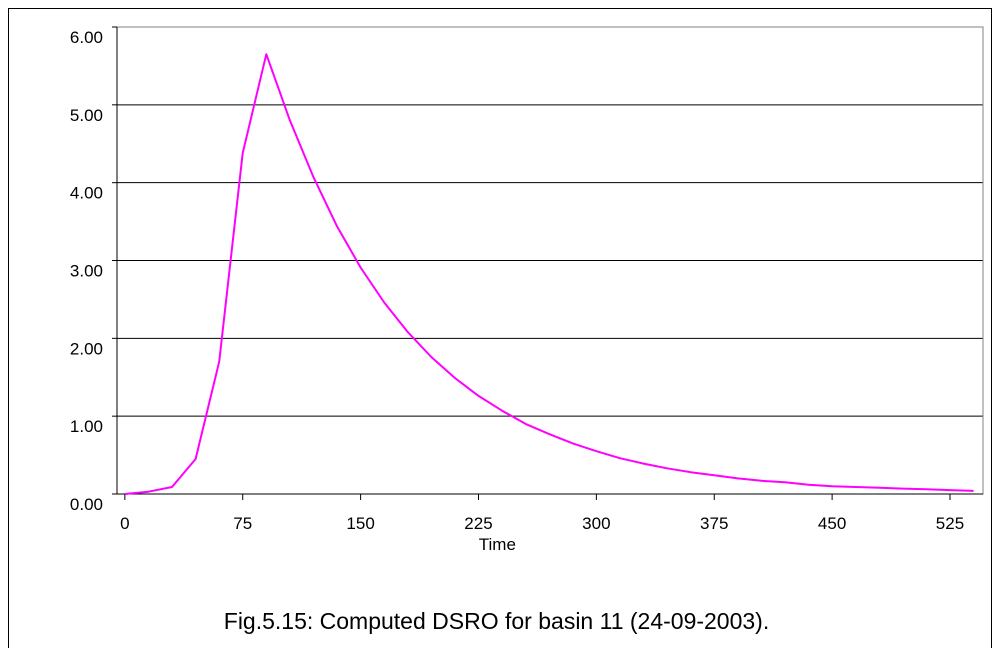 Image resolution: width=993 pixels, height=648 pixels. Describe the element at coordinates (86, 504) in the screenshot. I see `y-tick-label: 0.00` at that location.